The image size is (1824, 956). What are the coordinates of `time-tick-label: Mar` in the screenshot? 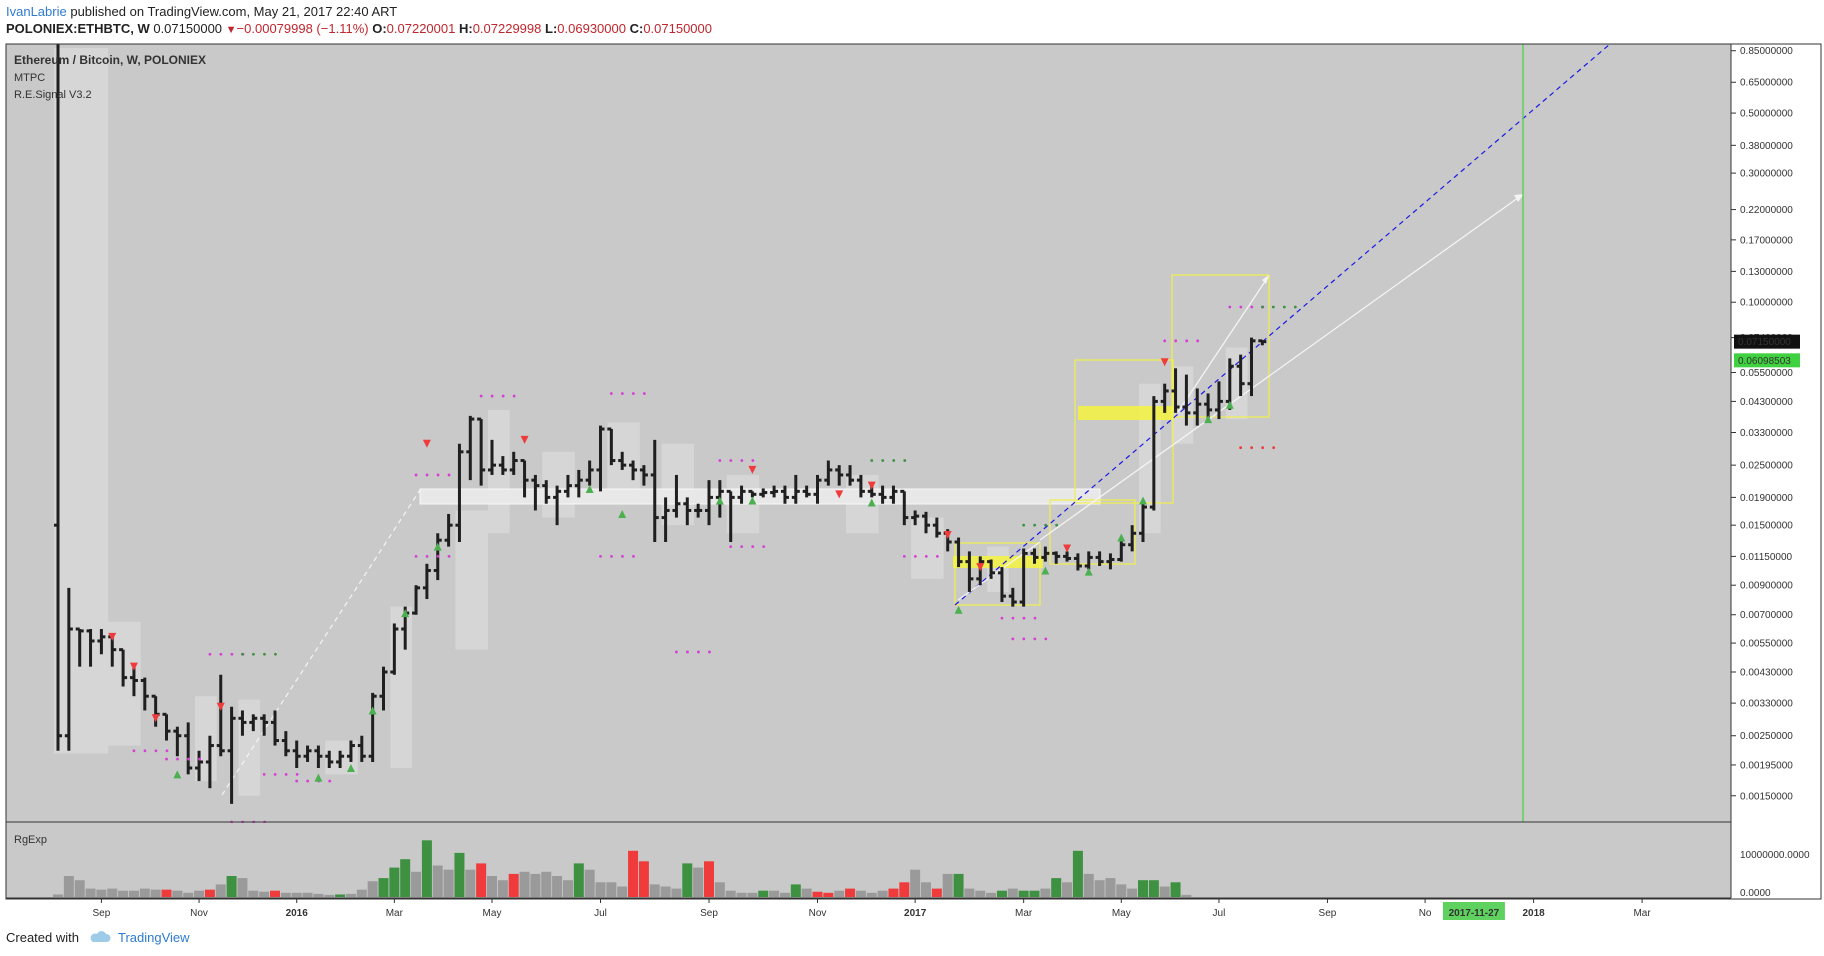 It's located at (395, 913).